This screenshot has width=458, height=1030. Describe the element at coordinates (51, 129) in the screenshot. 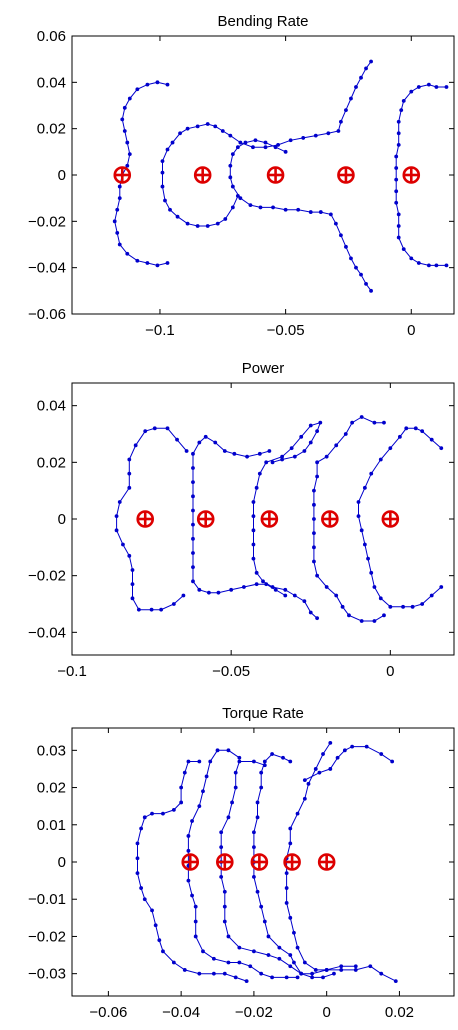

I see `y-tick-label: 0.02` at that location.